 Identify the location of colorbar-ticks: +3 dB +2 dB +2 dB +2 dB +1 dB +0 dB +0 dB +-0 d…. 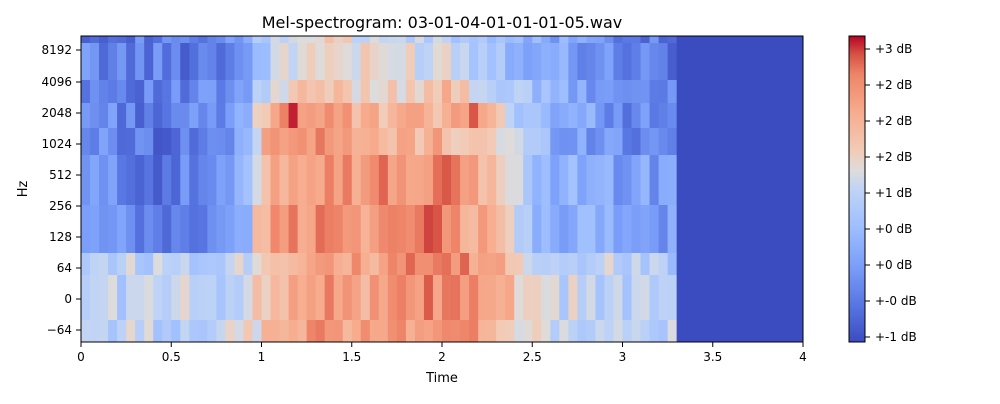
(891, 193).